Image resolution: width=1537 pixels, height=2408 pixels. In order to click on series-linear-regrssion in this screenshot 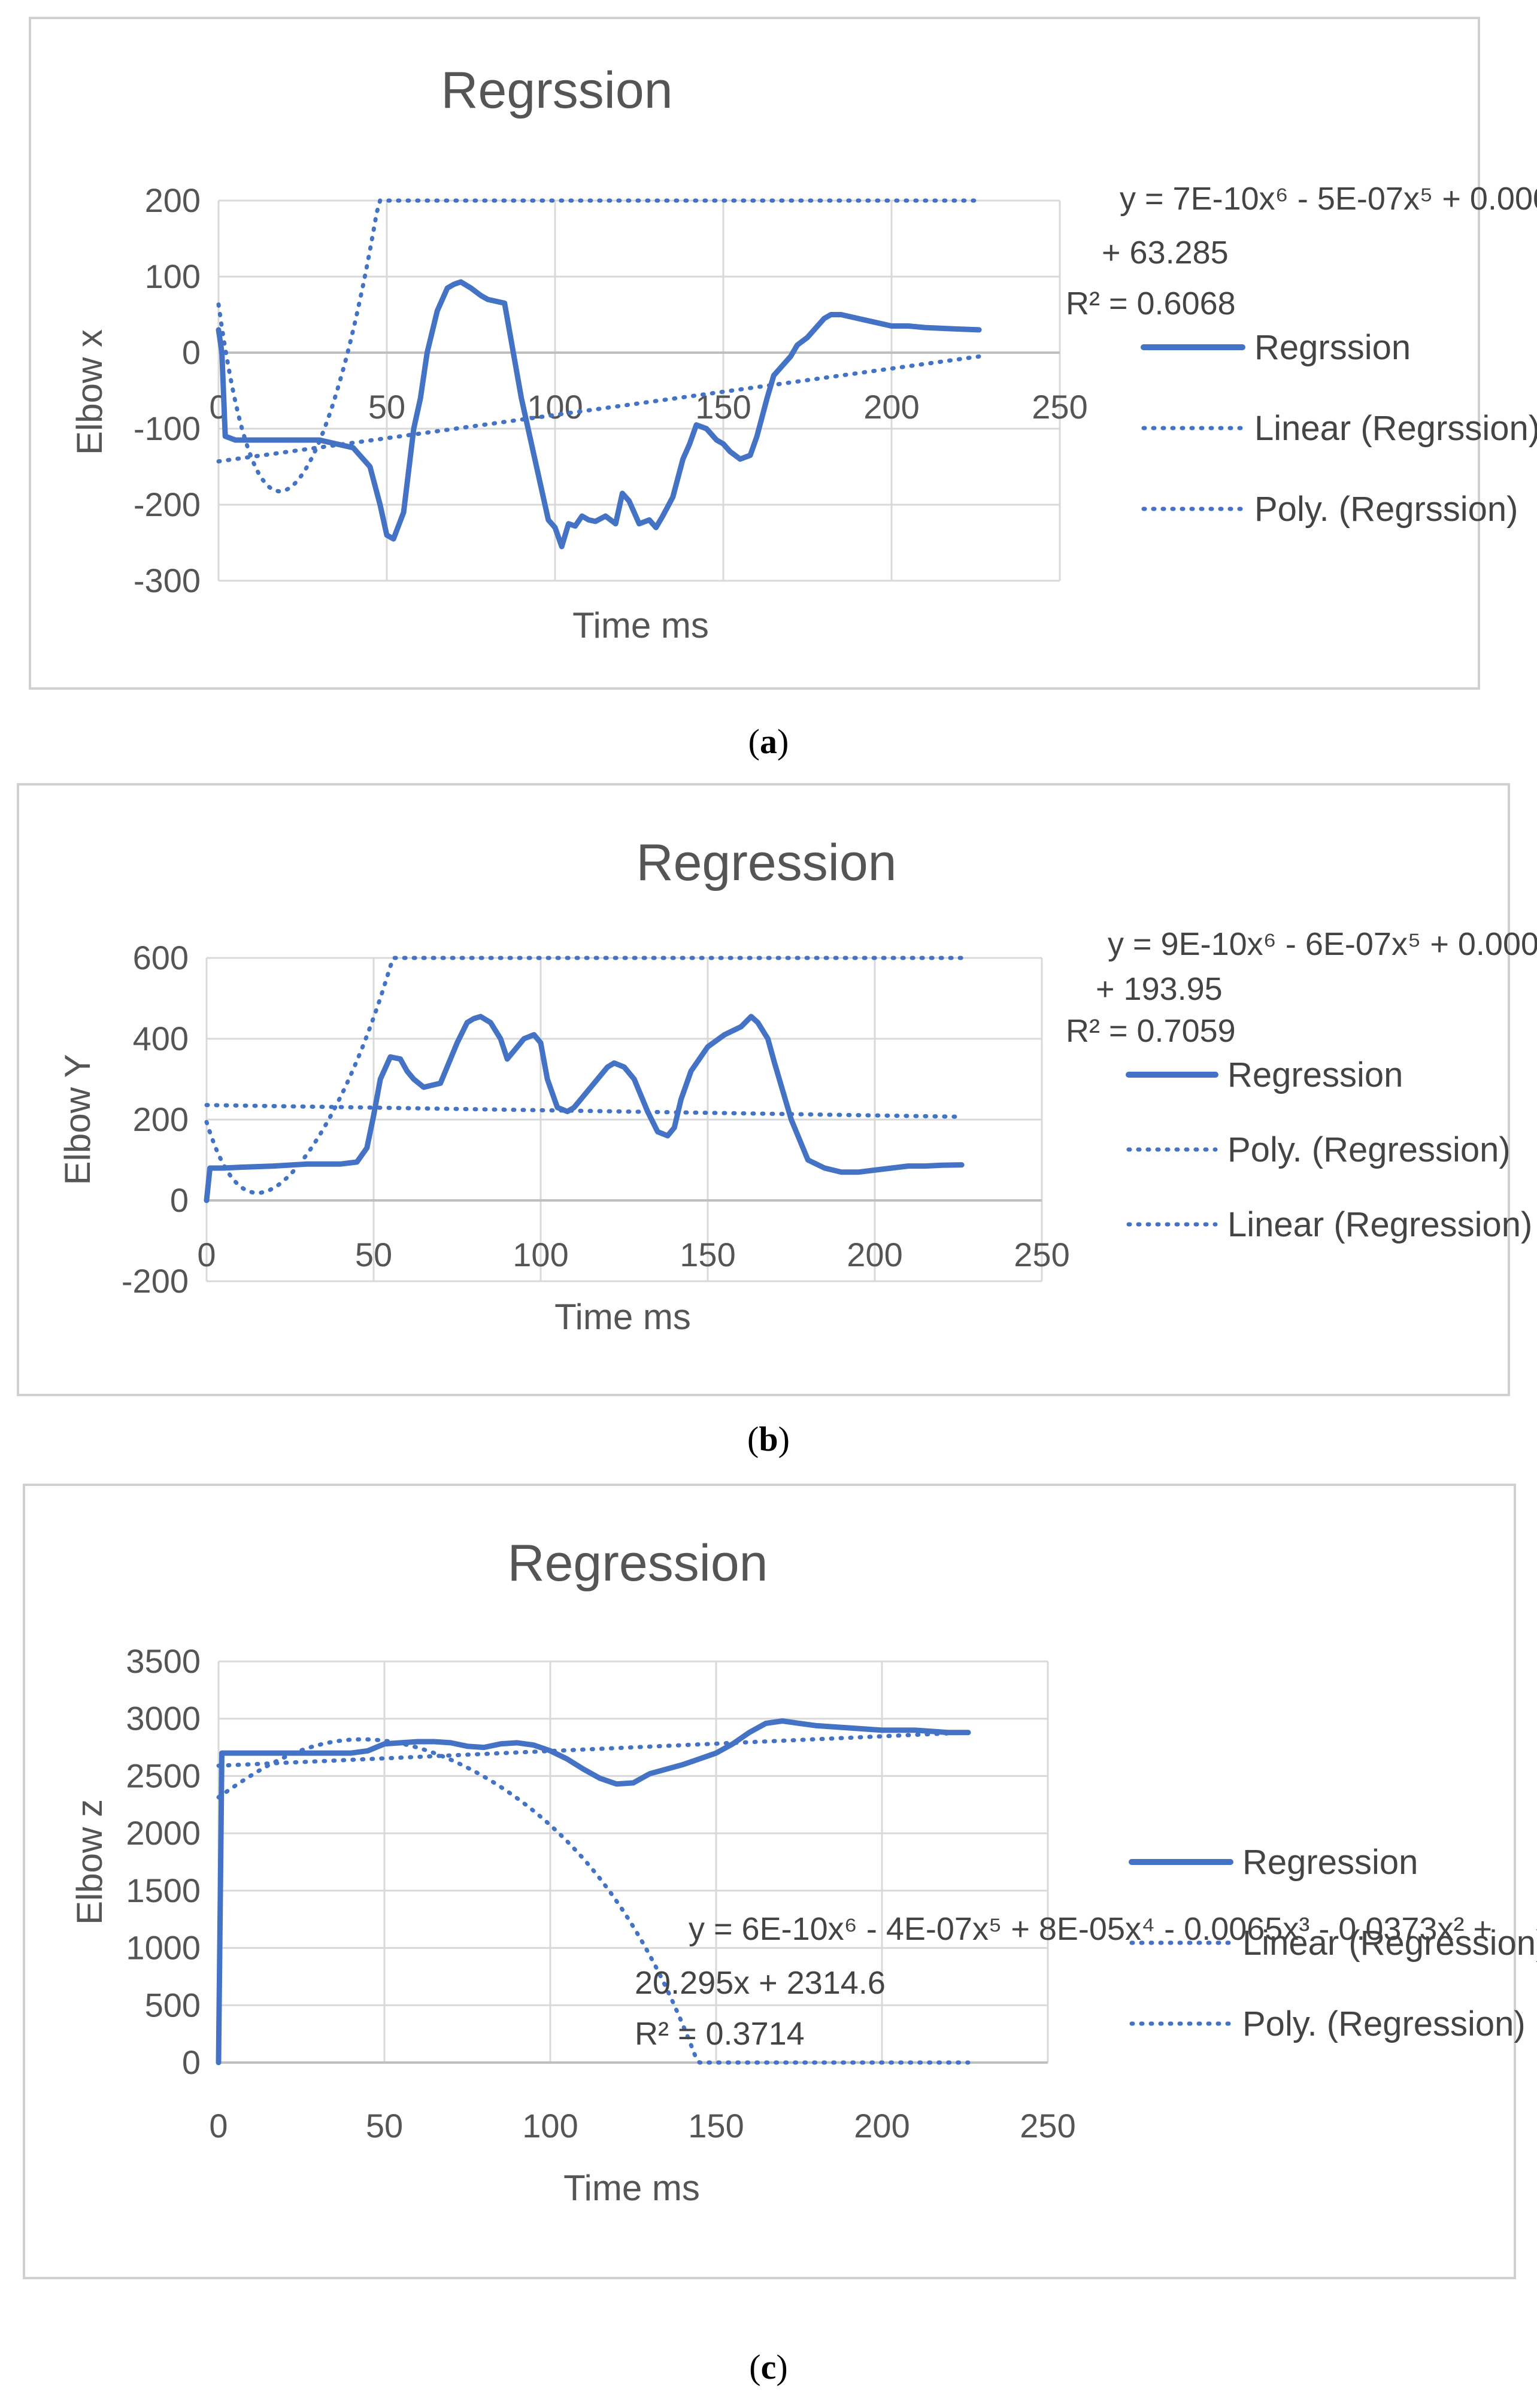, I will do `click(598, 409)`.